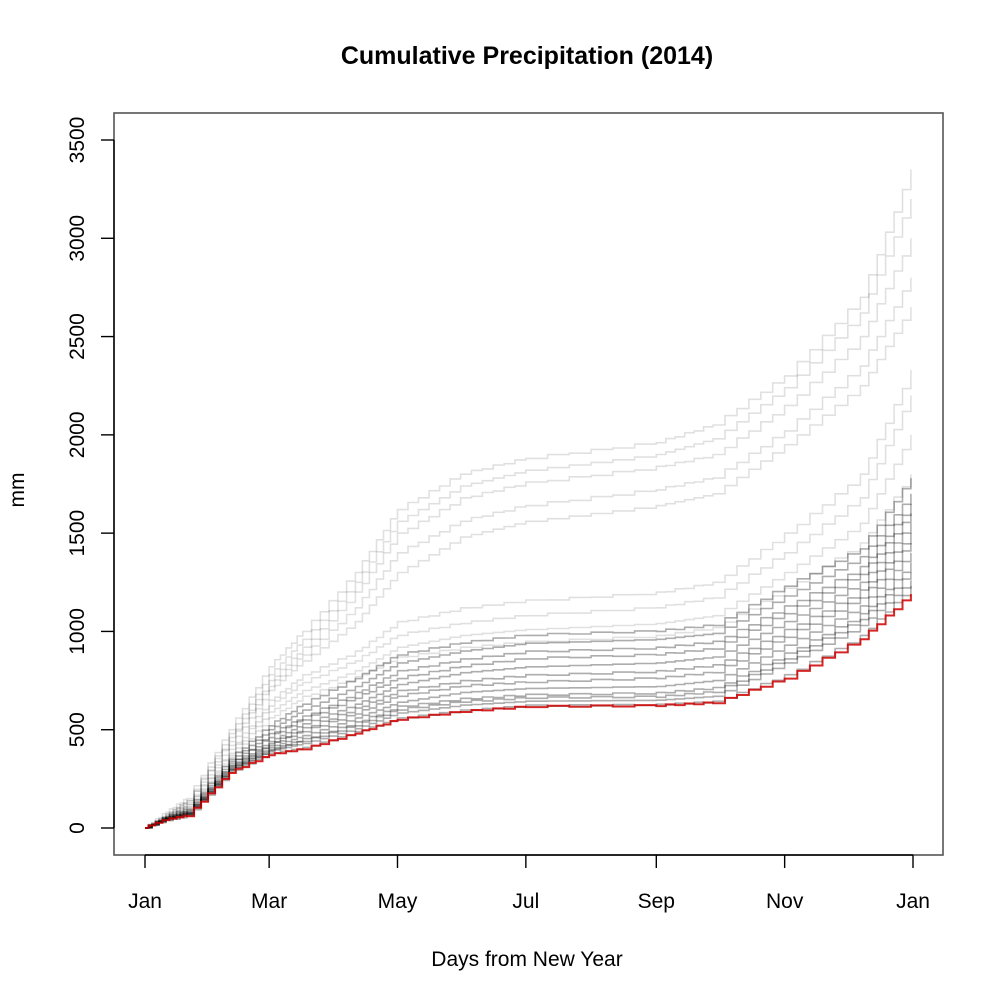  I want to click on y-tick-label: 2500, so click(77, 336).